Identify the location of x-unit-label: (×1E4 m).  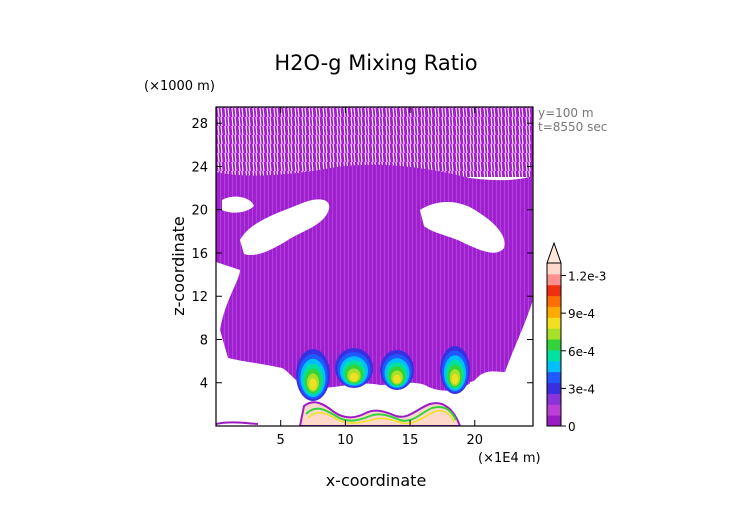
(509, 458).